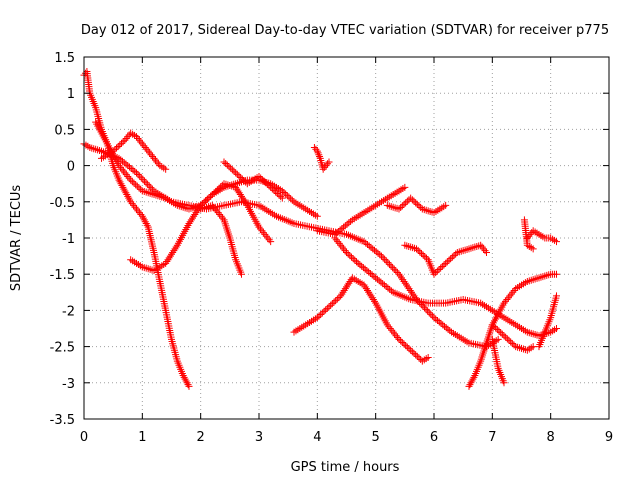  What do you see at coordinates (434, 437) in the screenshot?
I see `x-tick-label: 6` at bounding box center [434, 437].